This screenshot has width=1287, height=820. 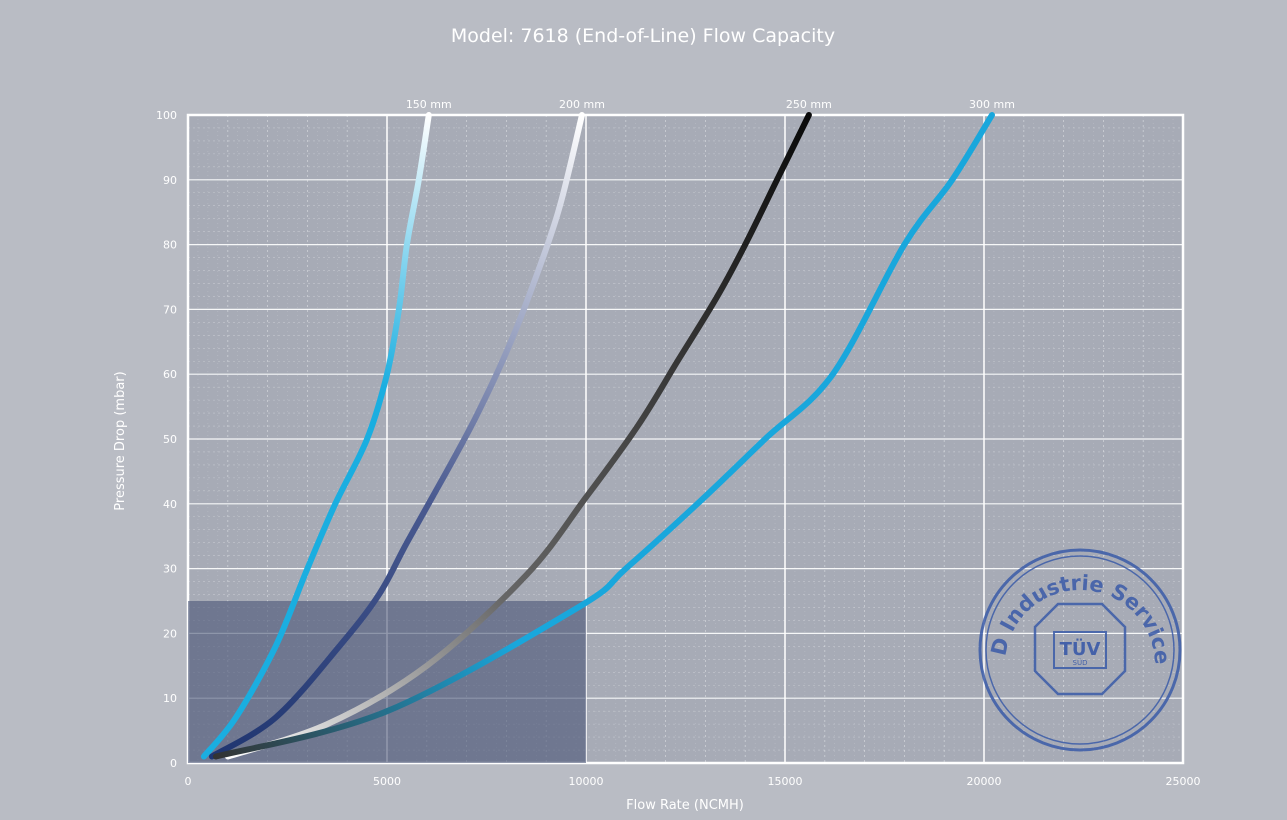 I want to click on series-label: 200 mm, so click(x=582, y=104).